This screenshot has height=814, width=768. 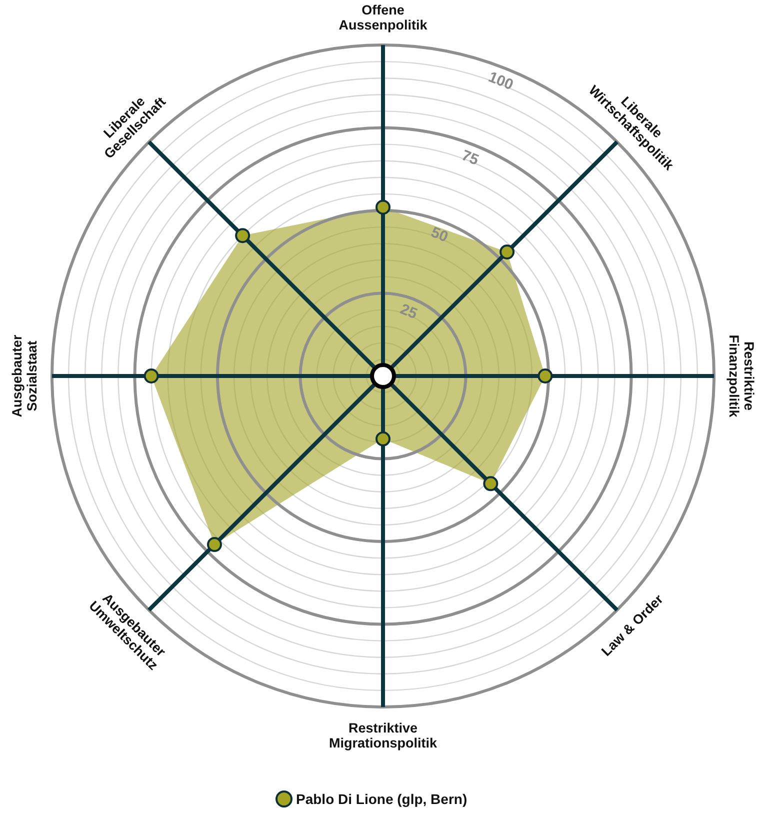 I want to click on spoke-label: Restriktive Finanzpolitik, so click(x=741, y=376).